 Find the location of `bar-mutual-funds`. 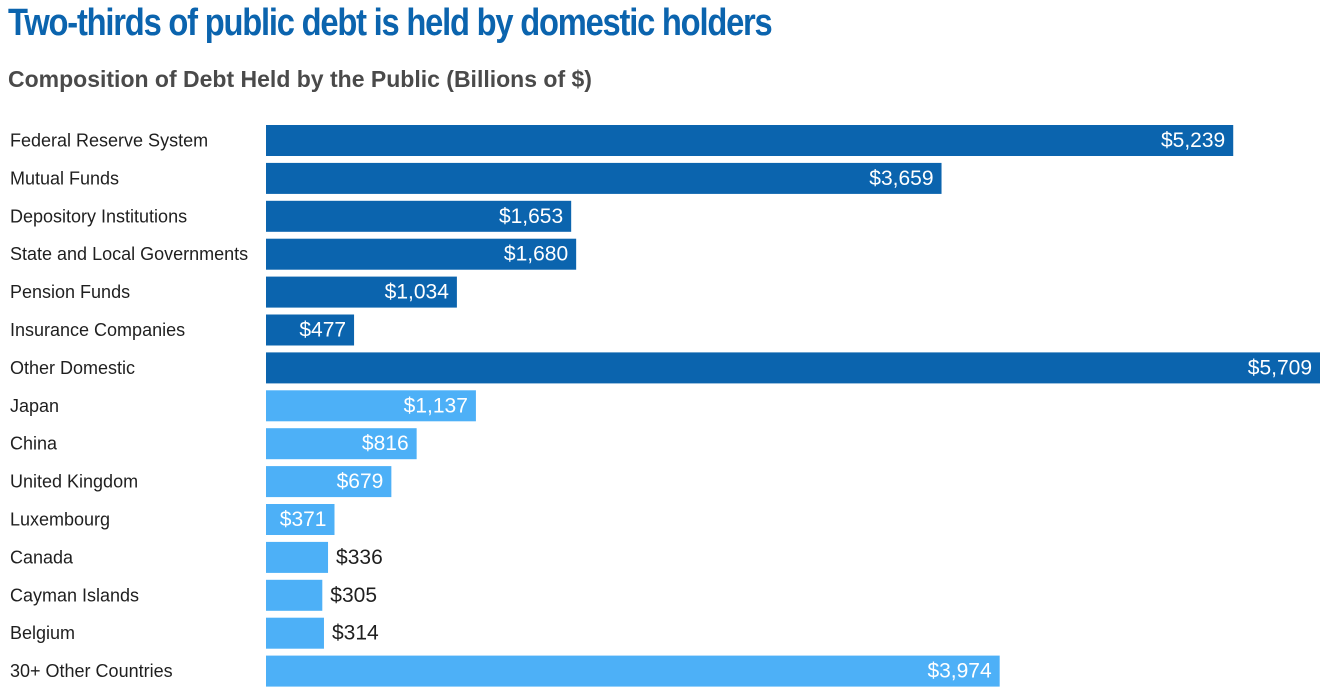

bar-mutual-funds is located at coordinates (604, 178).